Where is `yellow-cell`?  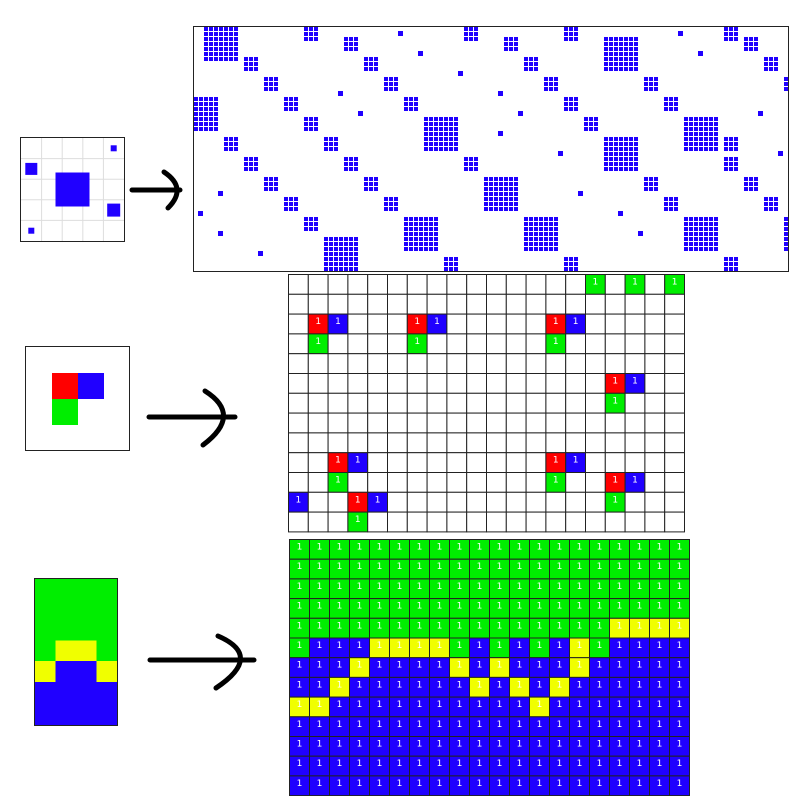
yellow-cell is located at coordinates (86, 651).